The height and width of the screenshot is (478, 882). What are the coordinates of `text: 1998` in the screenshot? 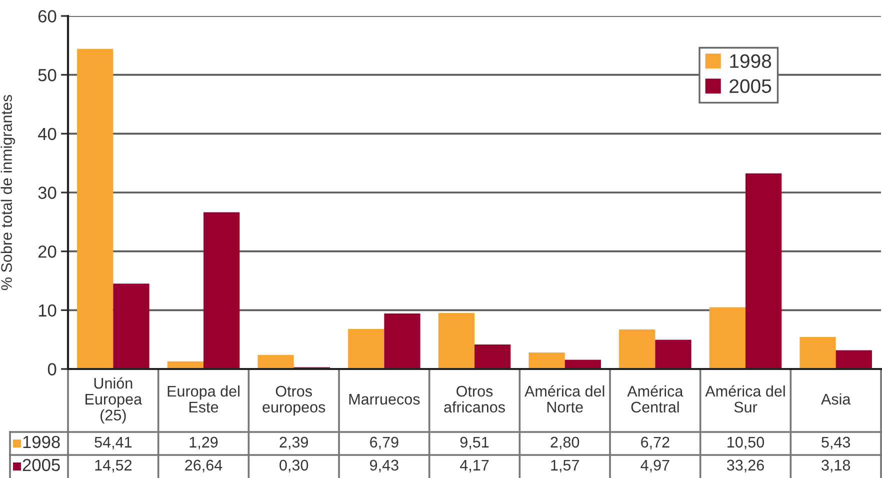 It's located at (41, 442).